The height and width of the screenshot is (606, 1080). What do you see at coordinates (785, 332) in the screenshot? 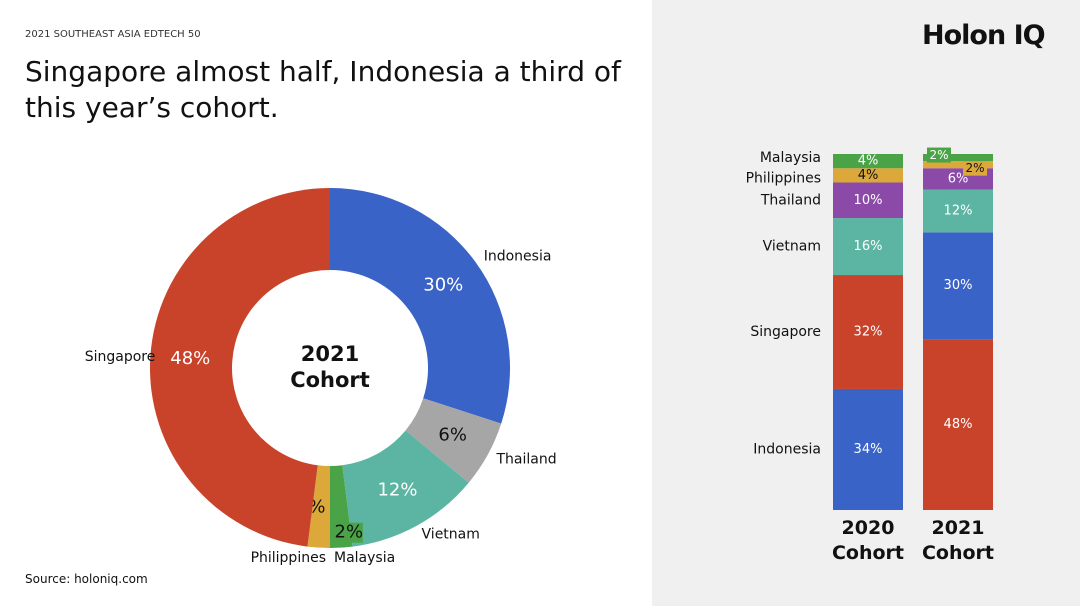
I see `series-label: Singapore` at bounding box center [785, 332].